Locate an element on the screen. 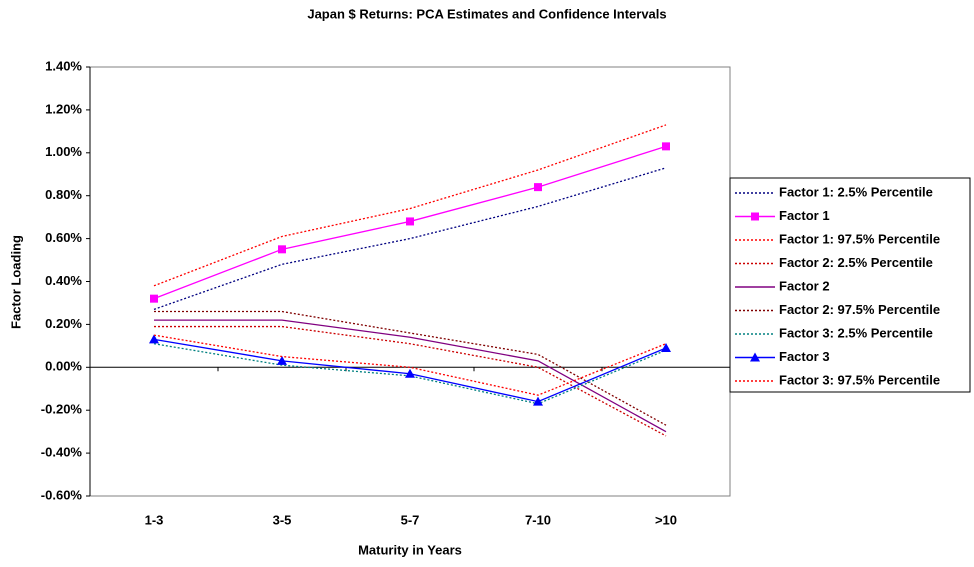  y-tick-label: -0.40% is located at coordinates (62, 452).